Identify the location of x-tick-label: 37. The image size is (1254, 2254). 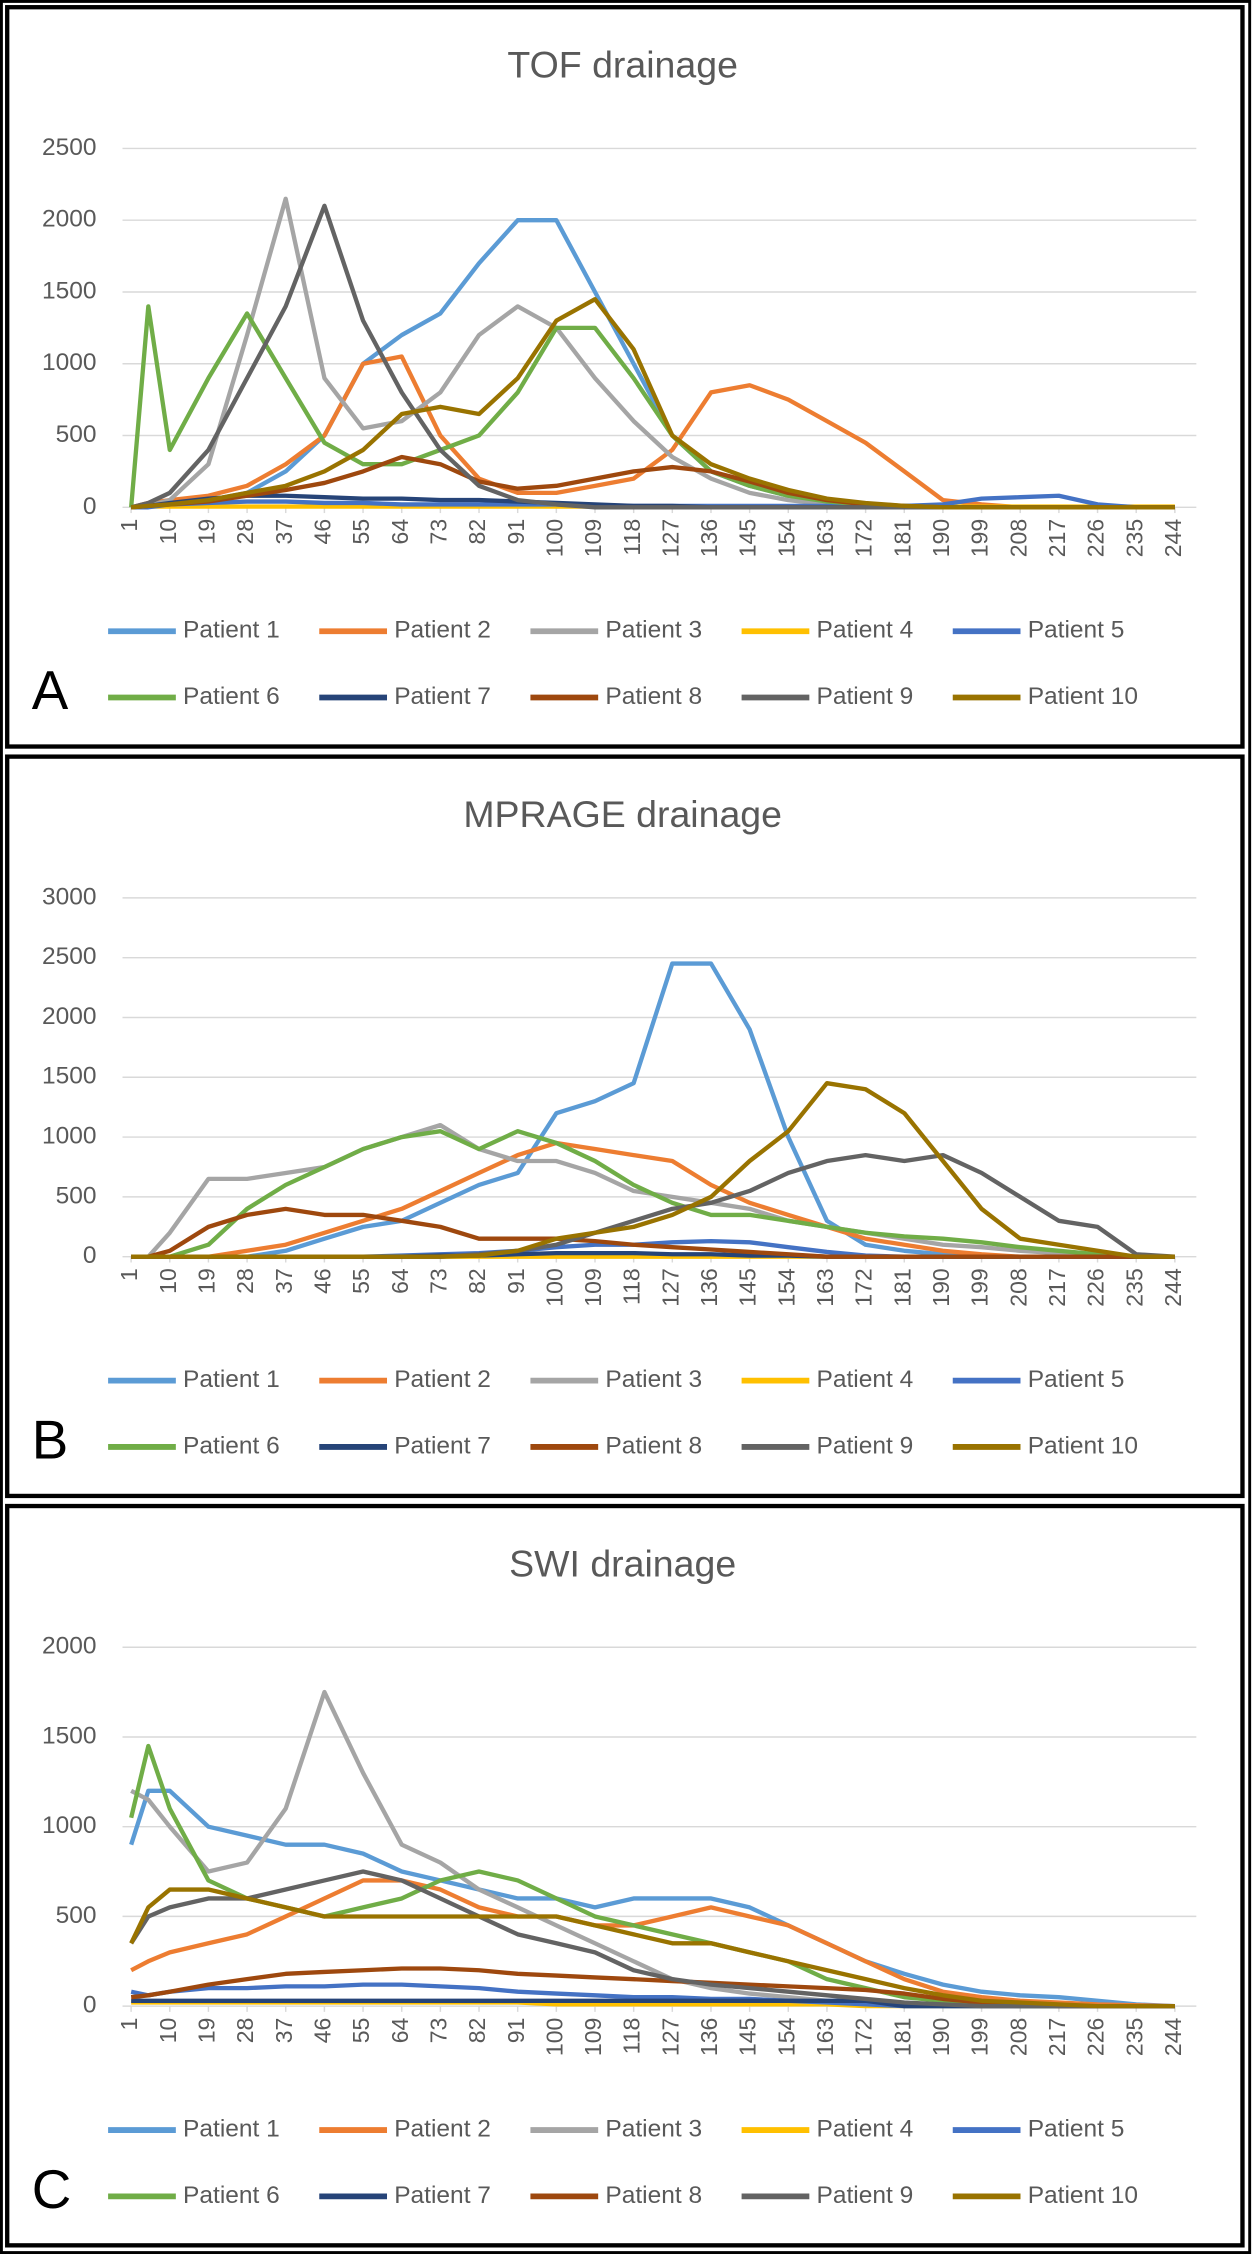
(284, 2031).